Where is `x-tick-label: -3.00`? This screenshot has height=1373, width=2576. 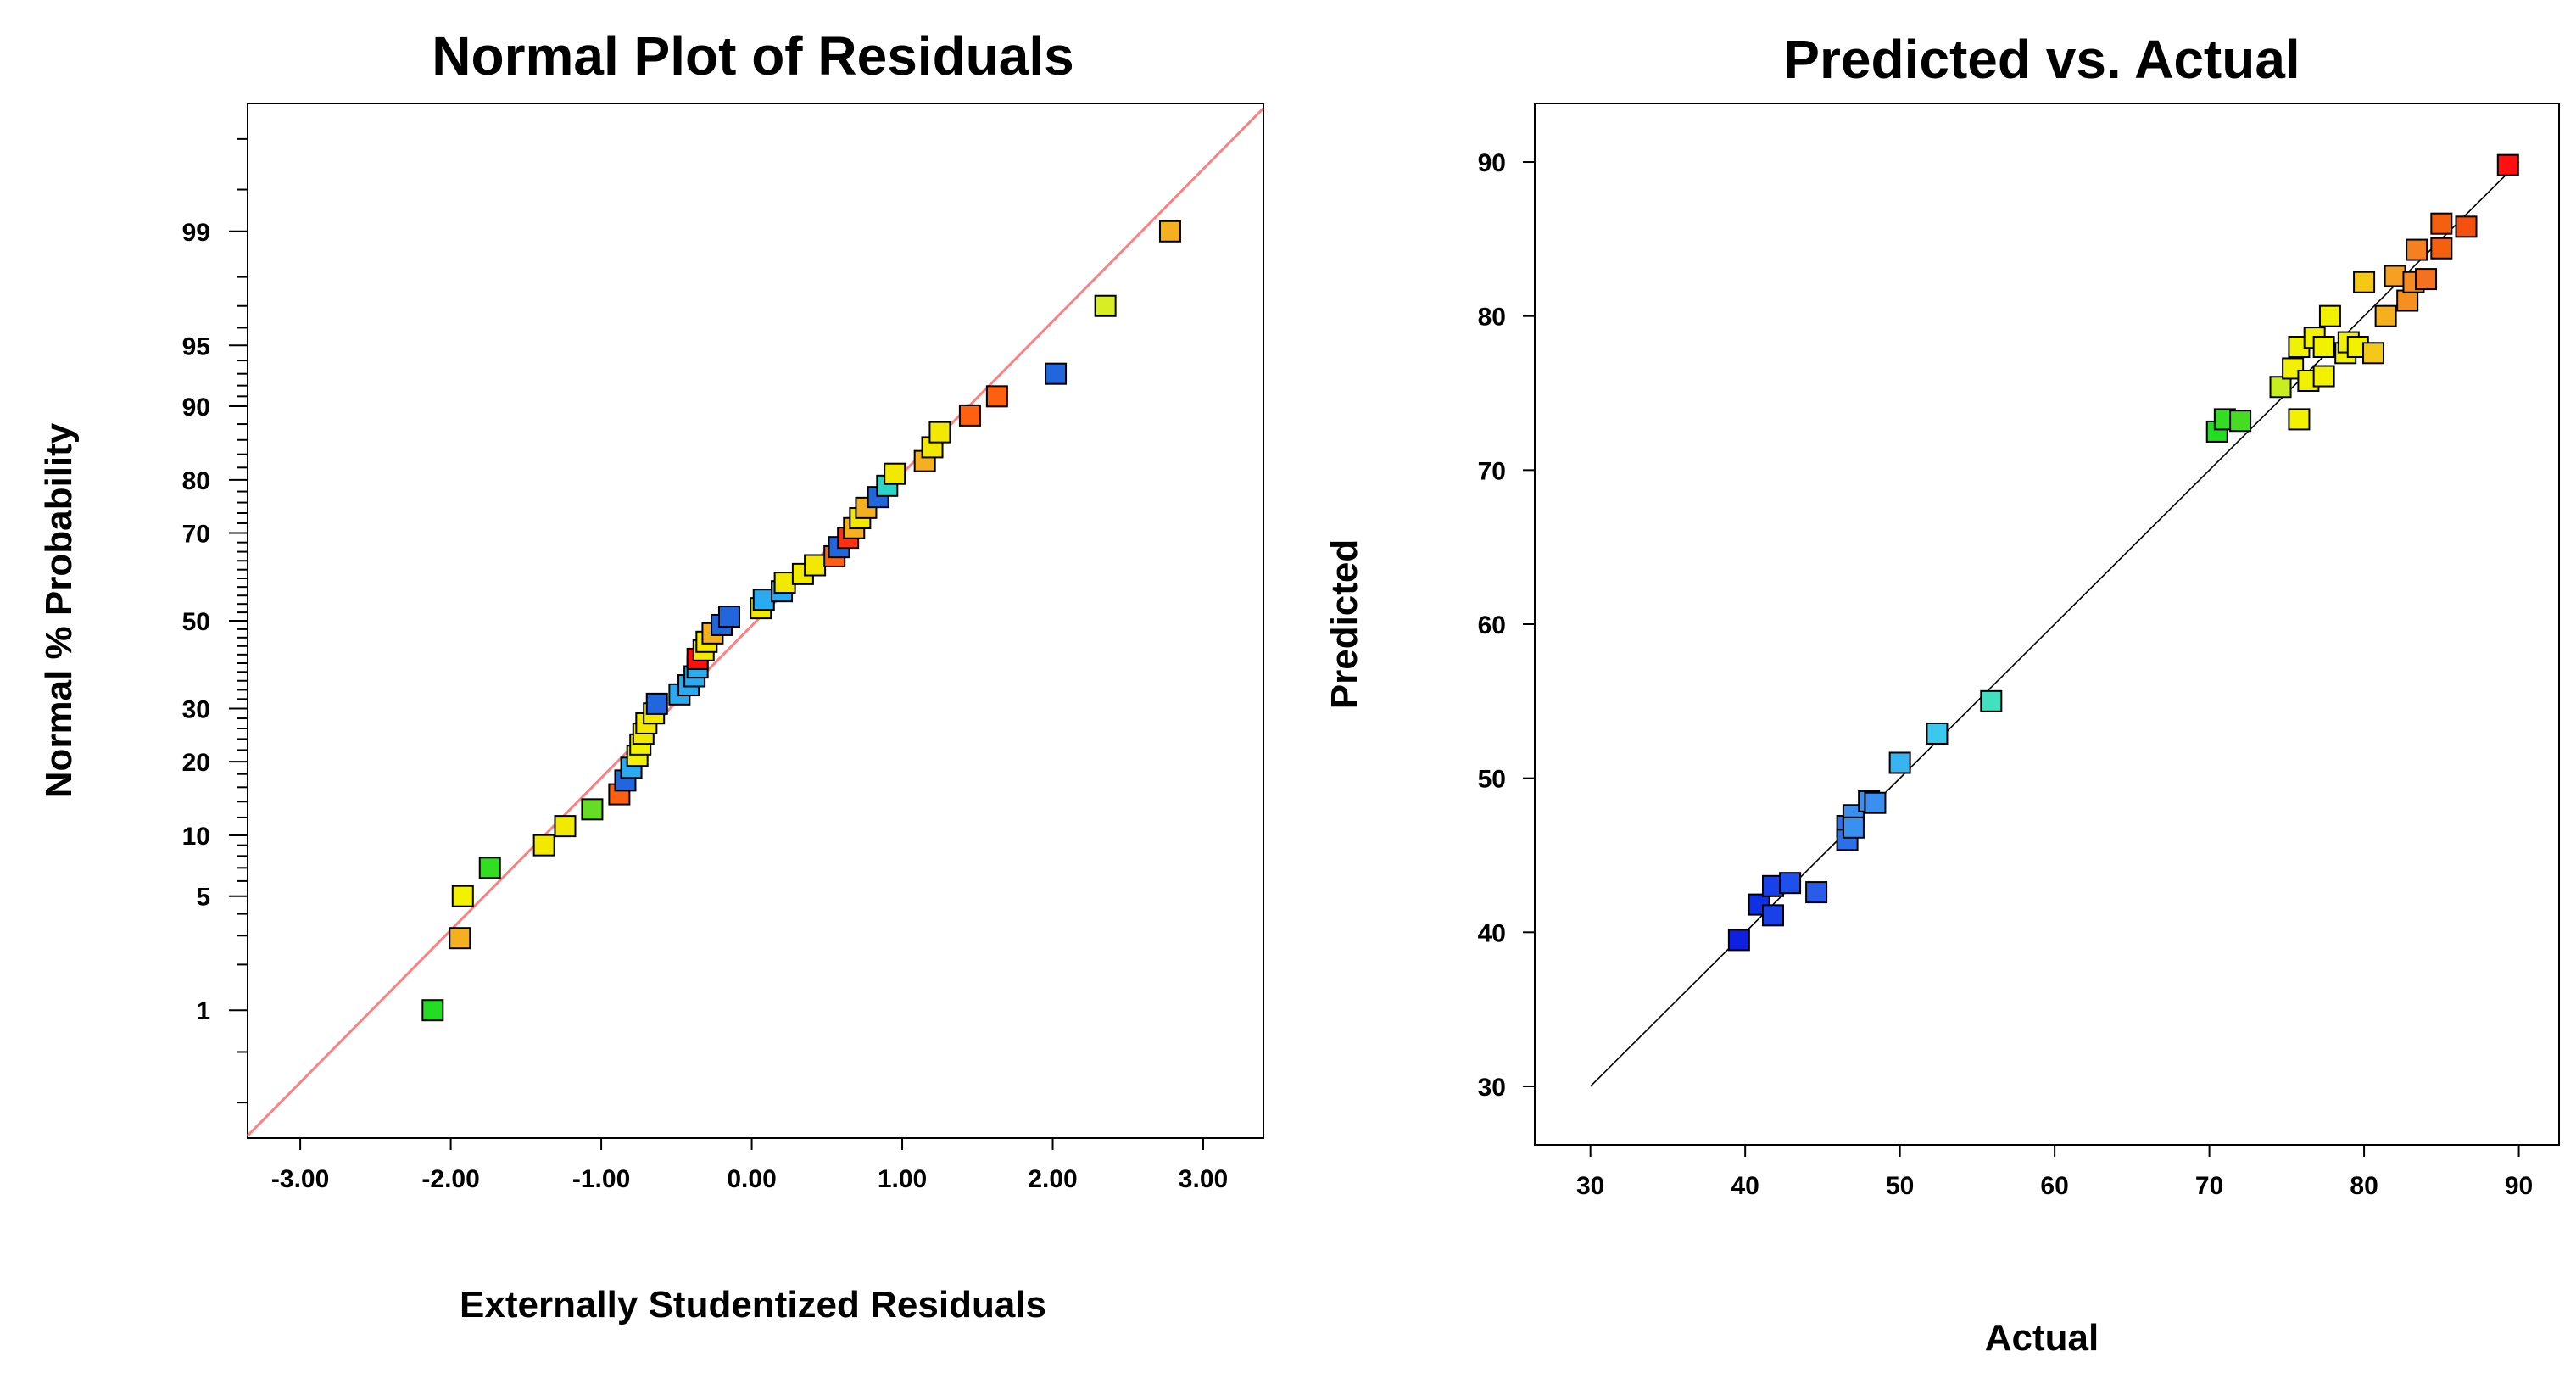
x-tick-label: -3.00 is located at coordinates (300, 1179).